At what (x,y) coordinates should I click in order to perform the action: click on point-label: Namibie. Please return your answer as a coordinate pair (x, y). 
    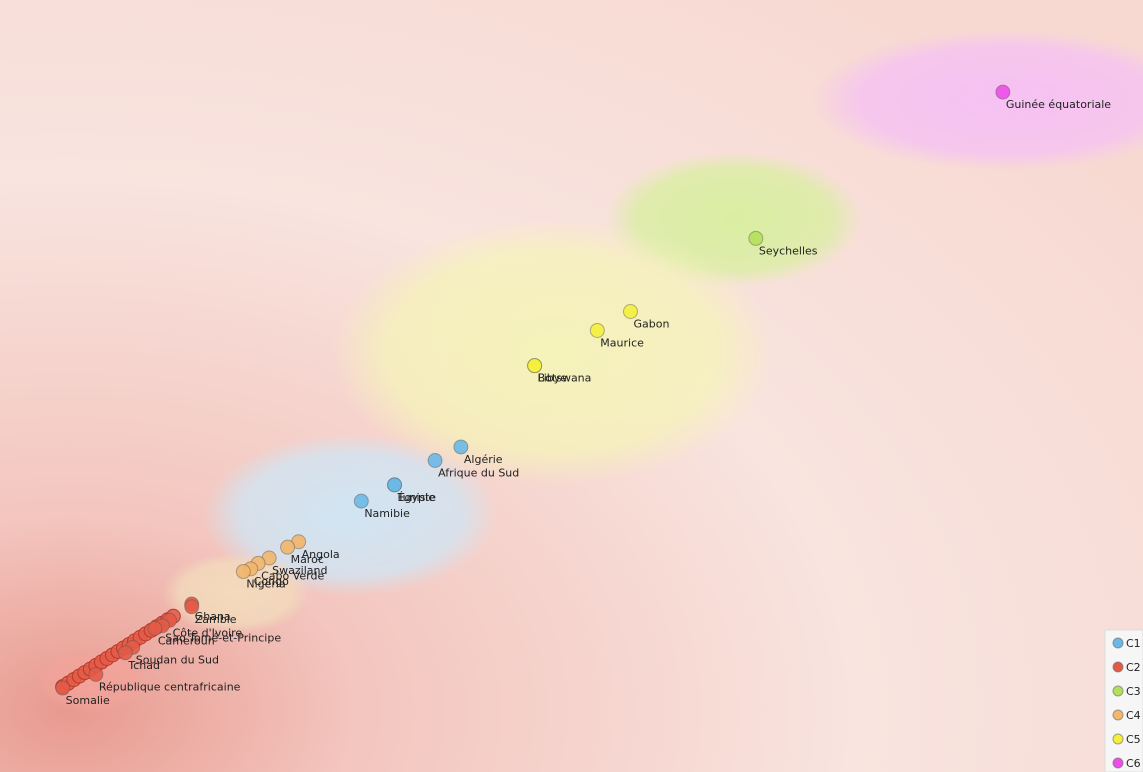
    Looking at the image, I should click on (387, 513).